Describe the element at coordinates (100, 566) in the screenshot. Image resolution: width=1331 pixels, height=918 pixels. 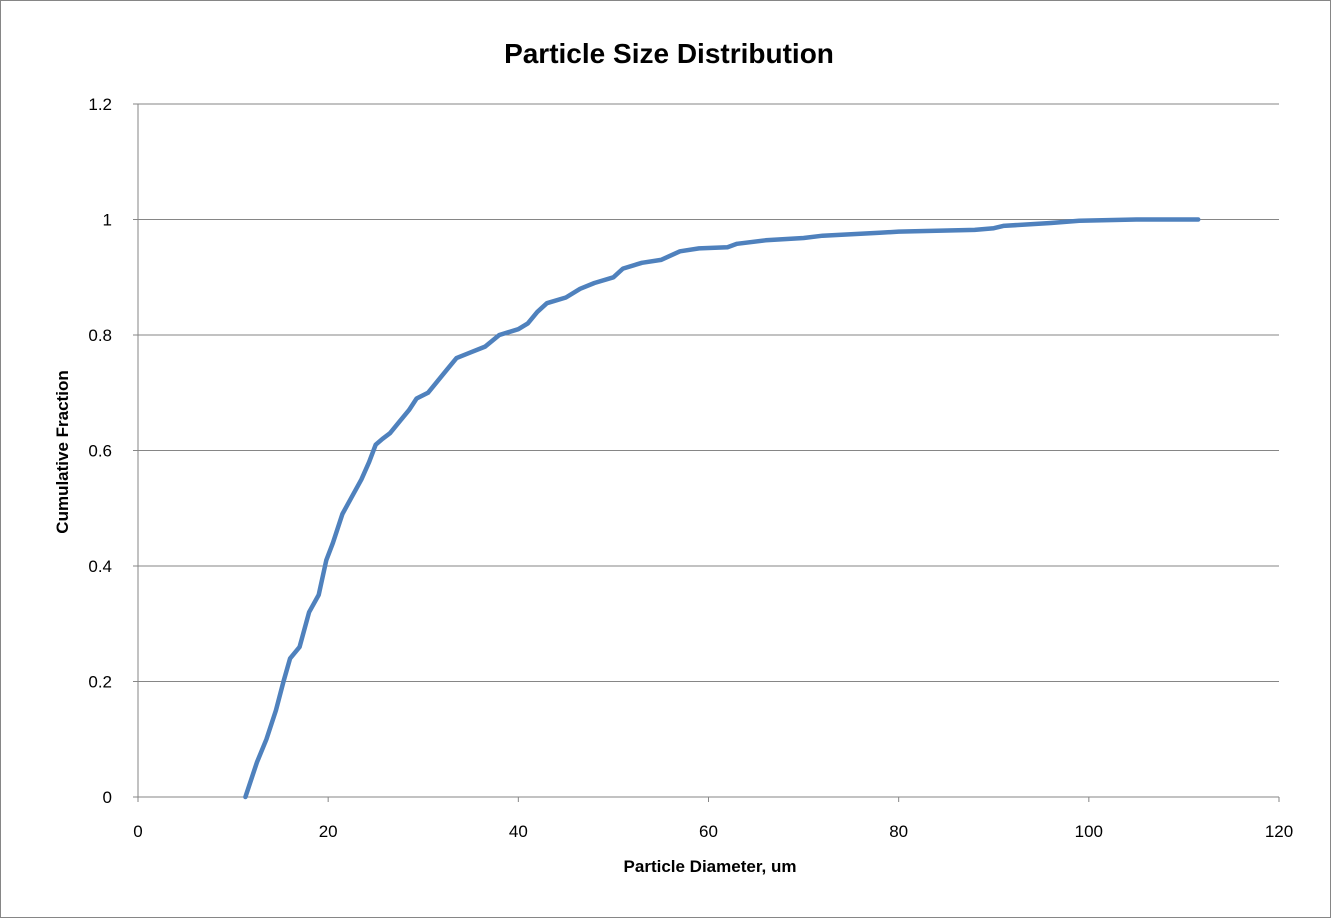
I see `y-tick-label: 0.4` at that location.